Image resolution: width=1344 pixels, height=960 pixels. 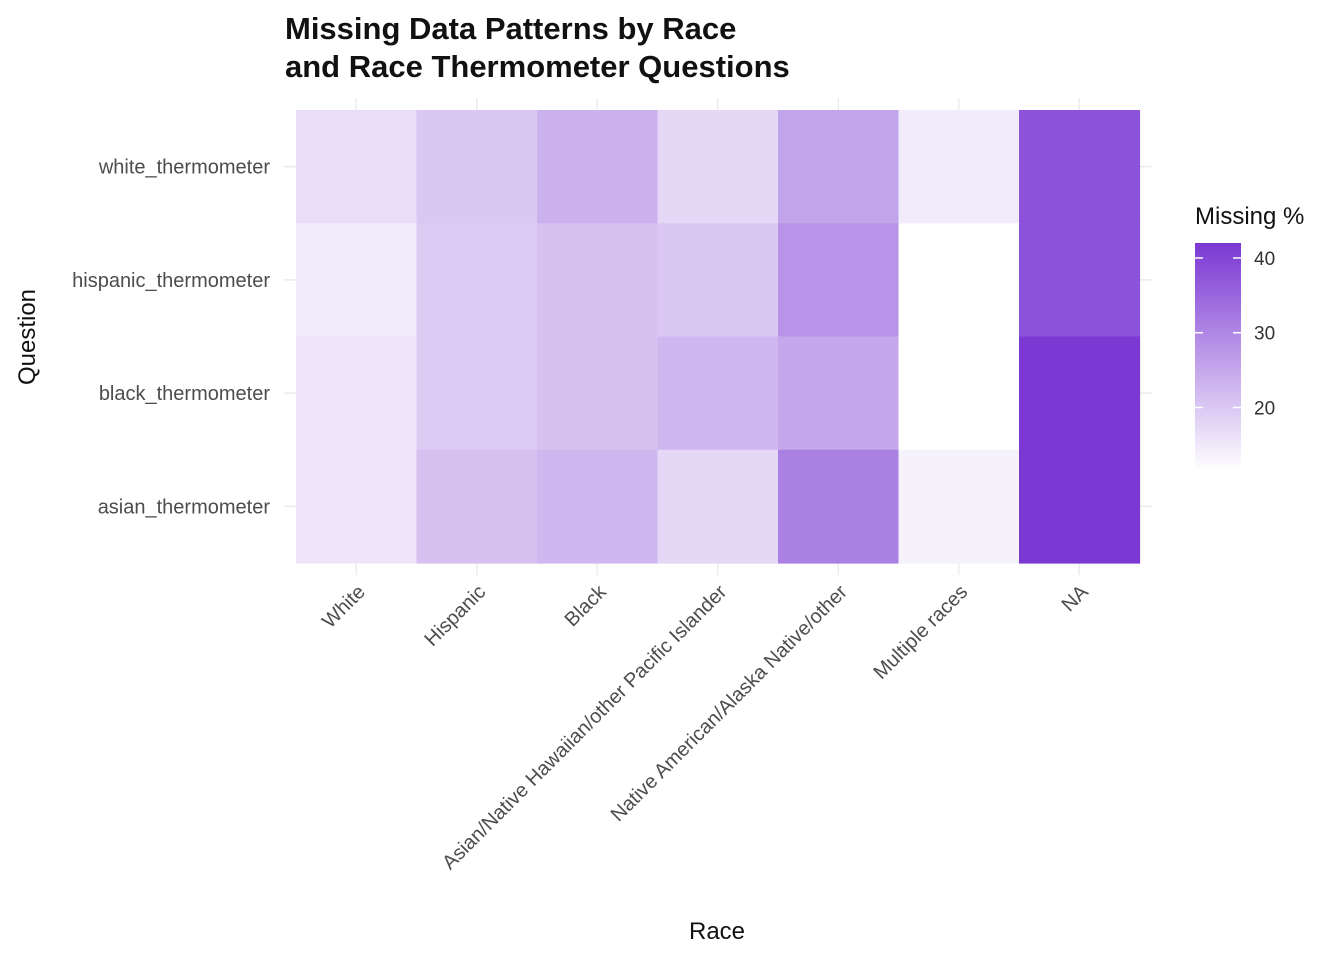 What do you see at coordinates (455, 616) in the screenshot?
I see `x-tick-label: Hispanic` at bounding box center [455, 616].